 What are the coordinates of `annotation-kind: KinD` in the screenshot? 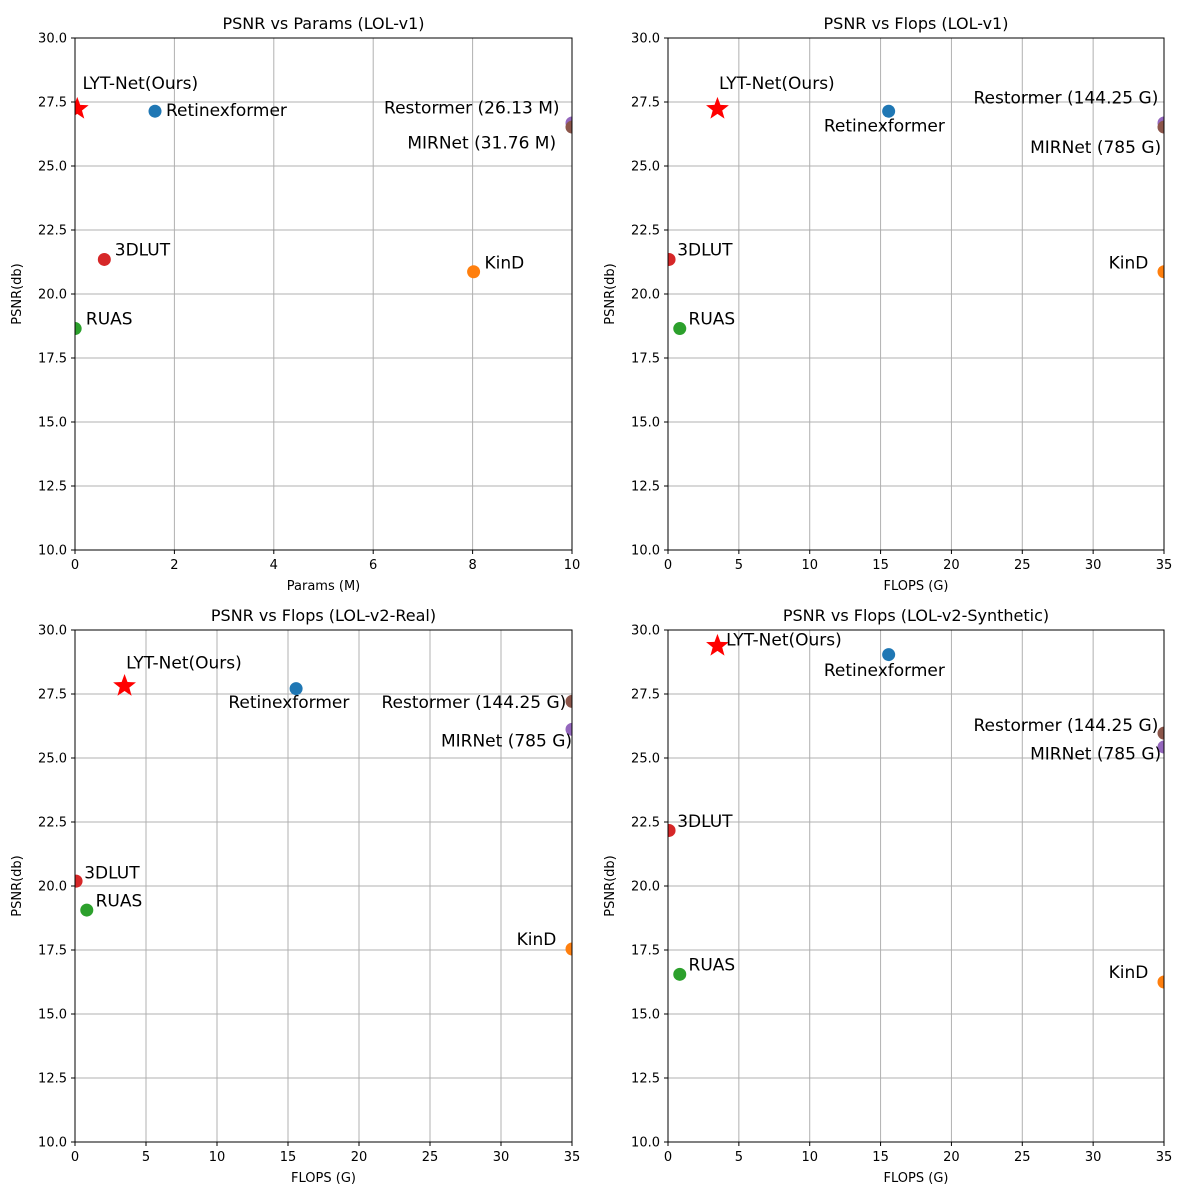 It's located at (537, 940).